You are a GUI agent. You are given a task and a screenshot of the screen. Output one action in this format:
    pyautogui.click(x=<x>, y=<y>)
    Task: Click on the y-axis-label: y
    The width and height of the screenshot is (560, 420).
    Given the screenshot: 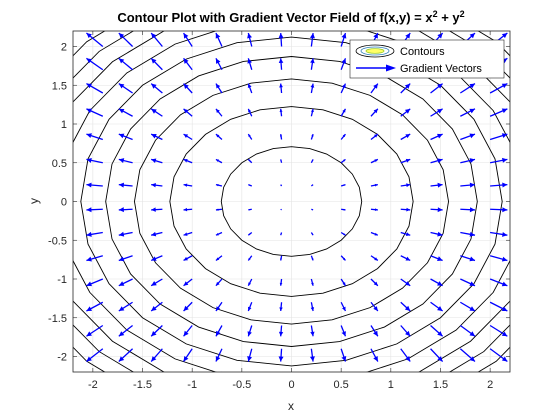 What is the action you would take?
    pyautogui.click(x=34, y=201)
    